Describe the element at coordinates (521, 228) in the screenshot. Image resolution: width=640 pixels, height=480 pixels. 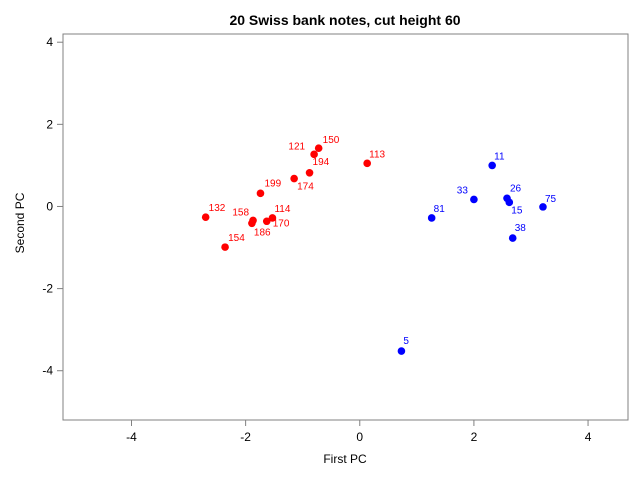
I see `data-point-label: 38` at that location.